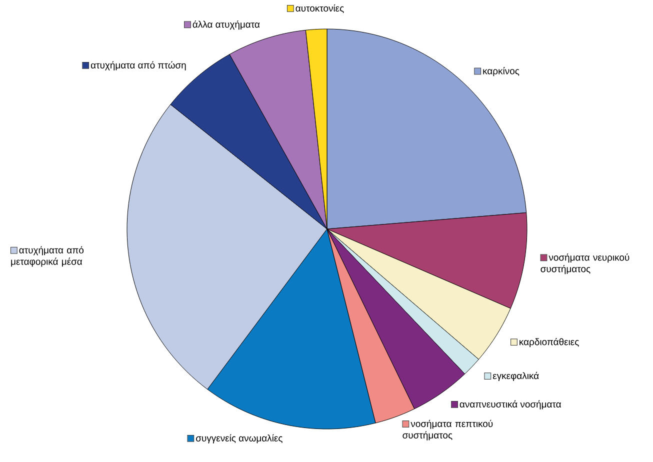 Image resolution: width=653 pixels, height=462 pixels. What do you see at coordinates (226, 25) in the screenshot?
I see `legend-label: άλλα ατυχήματα` at bounding box center [226, 25].